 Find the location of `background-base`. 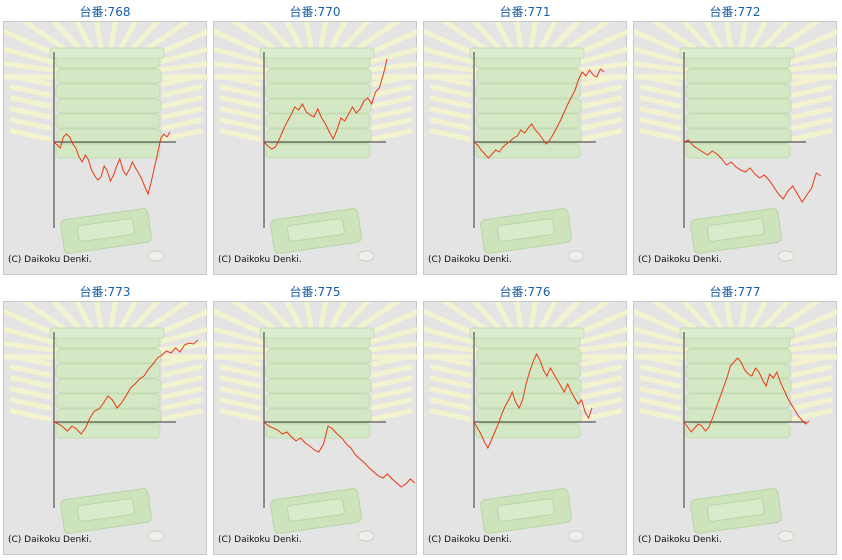

background-base is located at coordinates (105, 510).